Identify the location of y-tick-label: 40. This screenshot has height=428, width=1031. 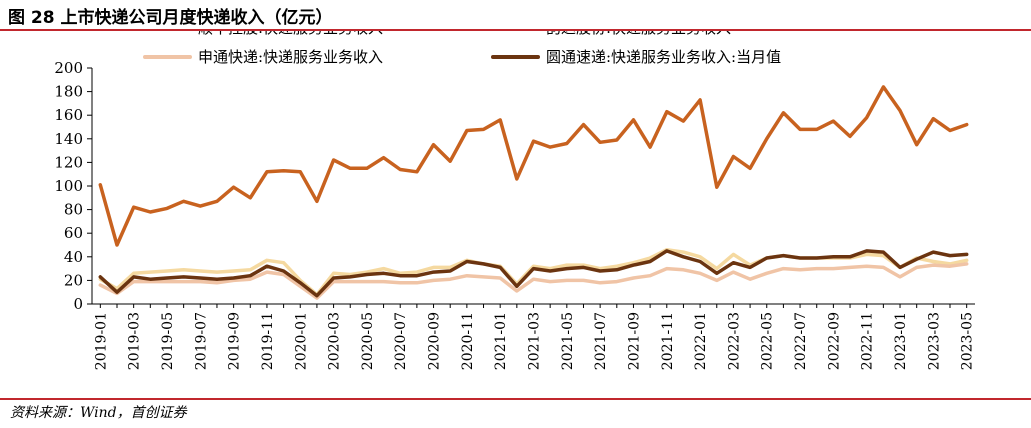
(73, 257).